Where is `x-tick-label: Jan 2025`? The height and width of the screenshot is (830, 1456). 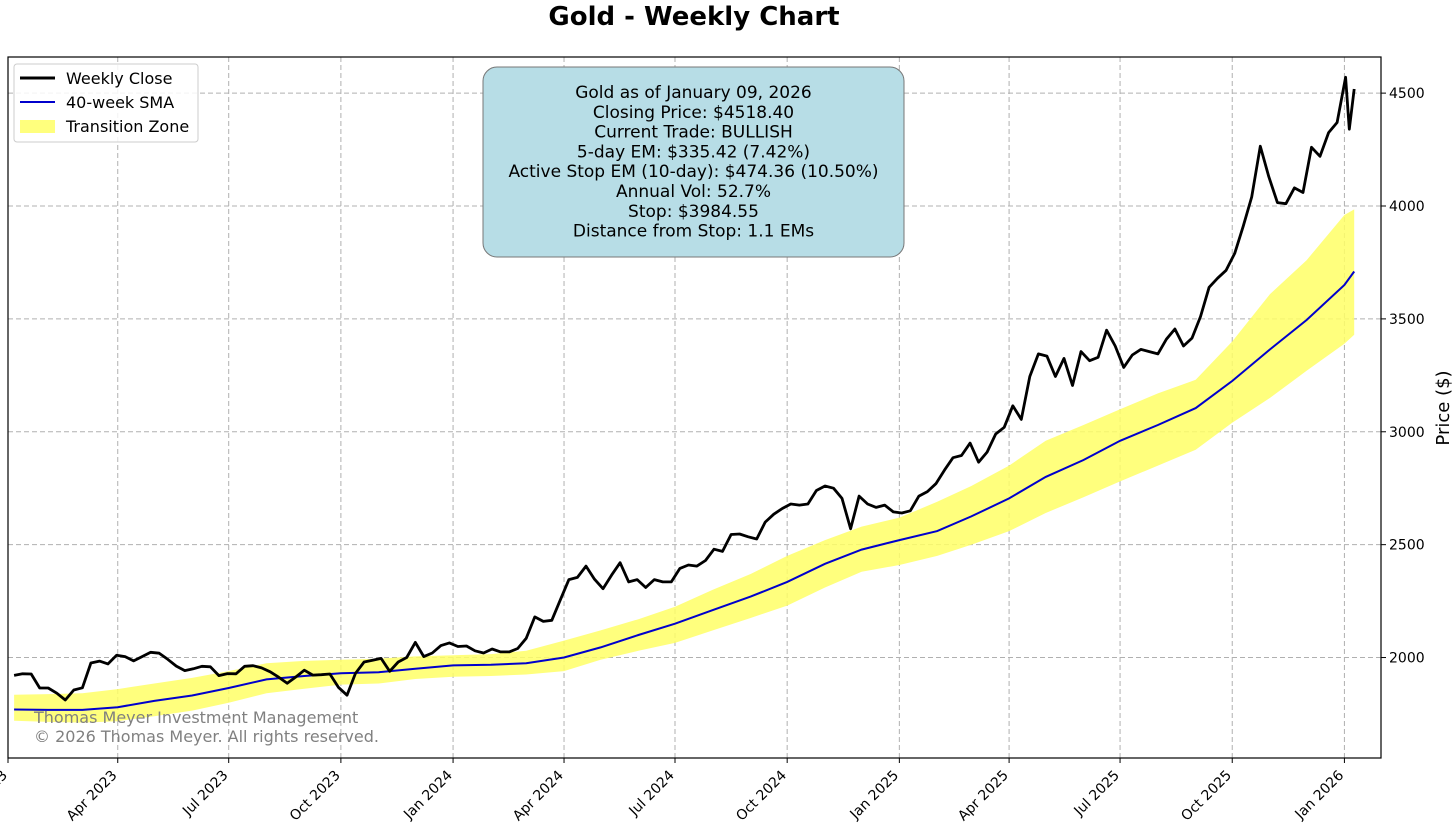
x-tick-label: Jan 2025 is located at coordinates (875, 796).